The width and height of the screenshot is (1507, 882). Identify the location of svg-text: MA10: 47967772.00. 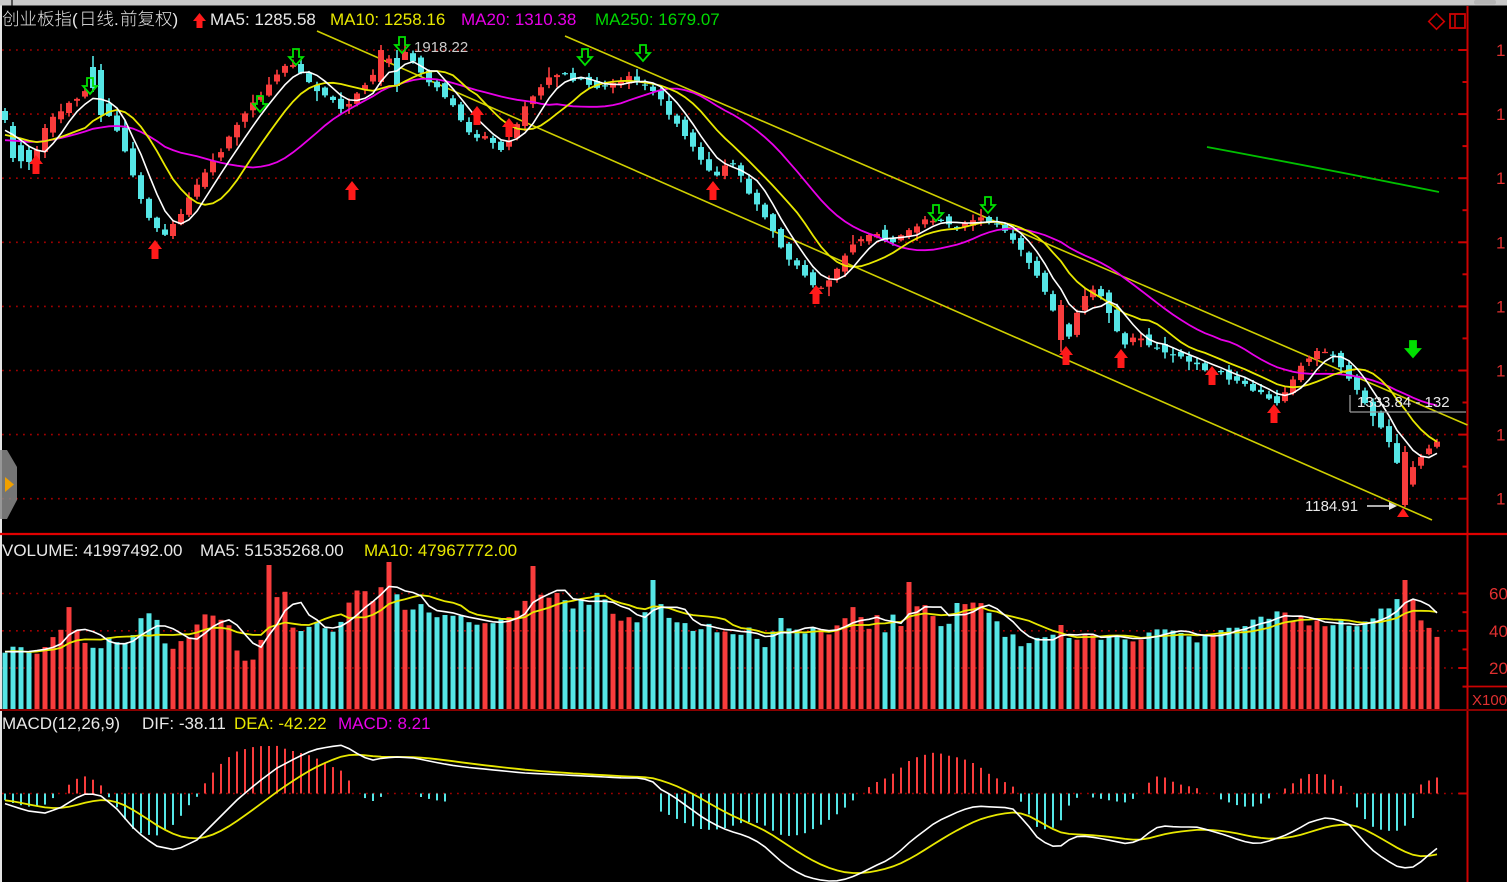
(440, 550).